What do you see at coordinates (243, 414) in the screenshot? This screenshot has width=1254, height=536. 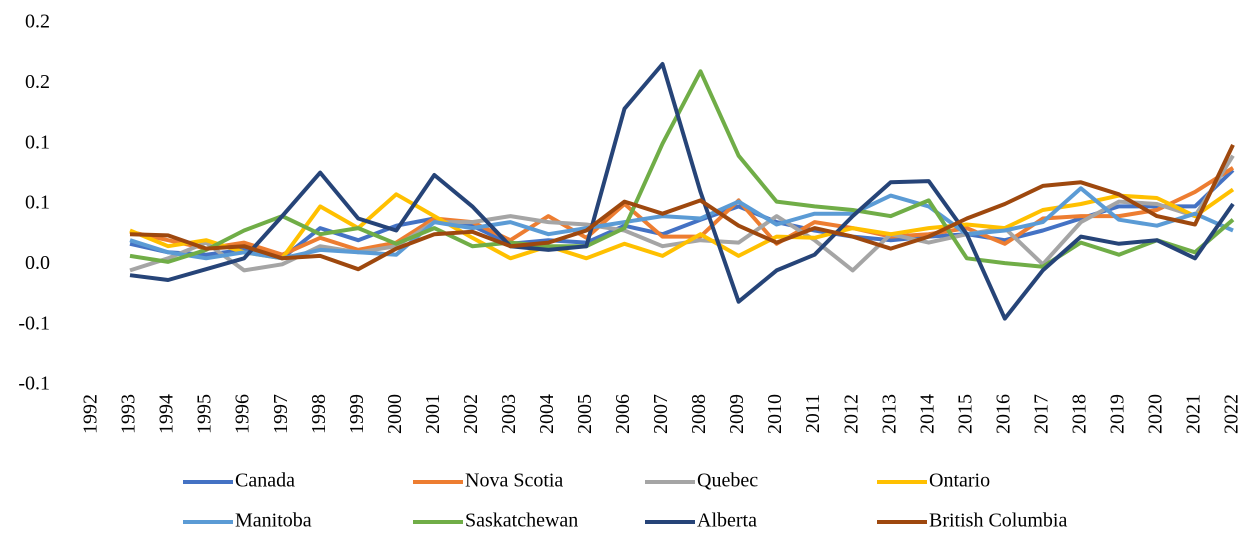 I see `x-tick-label: 1996` at bounding box center [243, 414].